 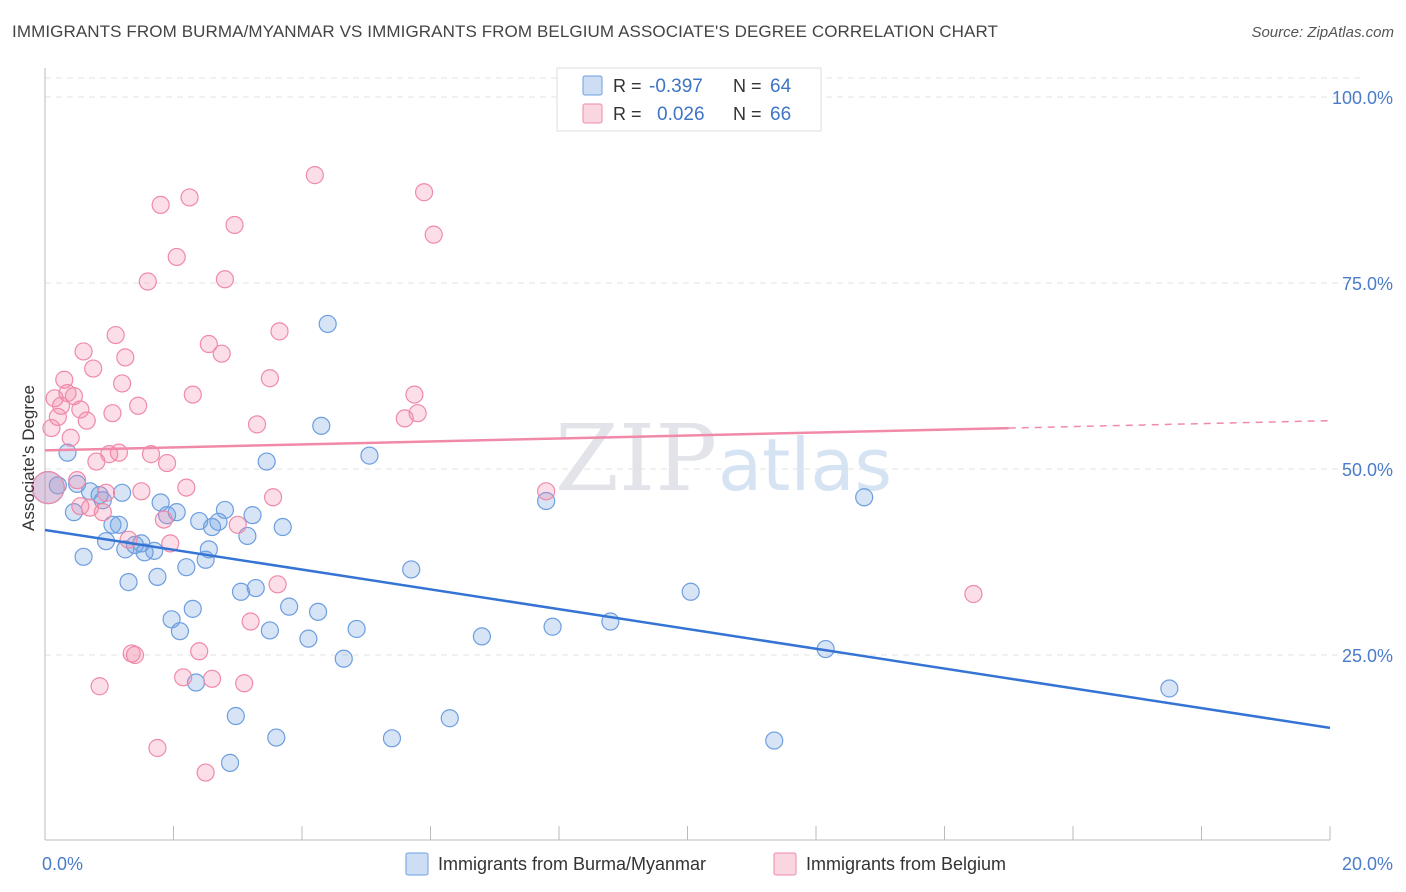 I want to click on legend-r-label-2: R =, so click(x=627, y=114).